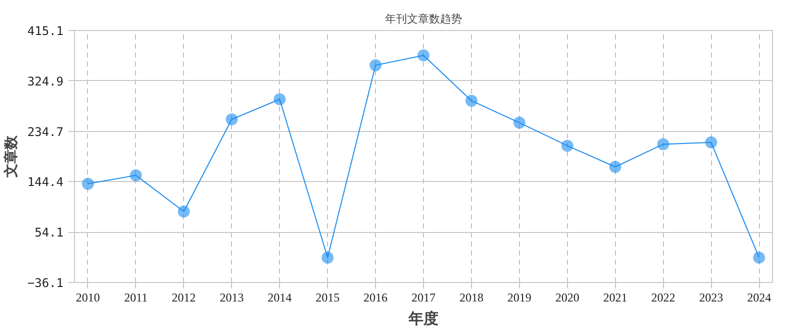 The image size is (798, 330). Describe the element at coordinates (184, 297) in the screenshot. I see `x-tick-label: 2012` at that location.